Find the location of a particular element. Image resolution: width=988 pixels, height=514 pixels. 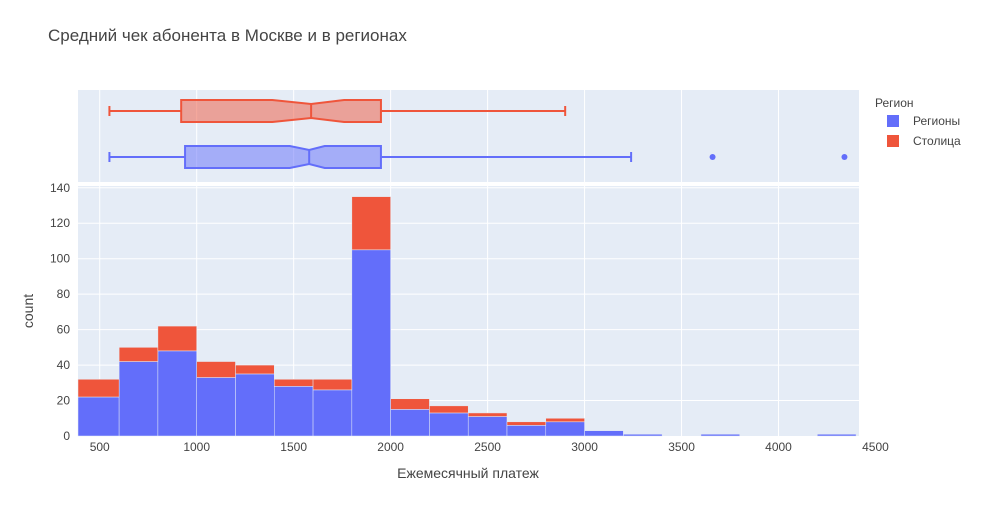

legend-item: Регионы is located at coordinates (923, 121).